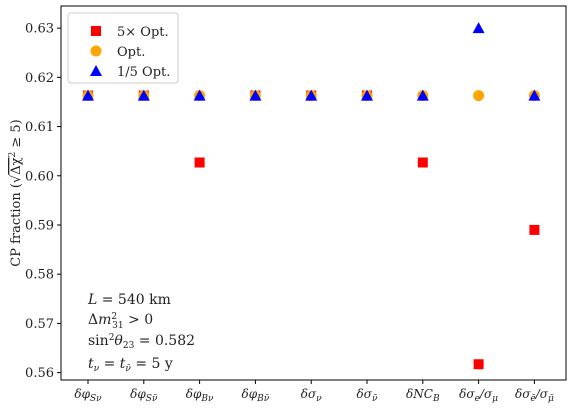 The width and height of the screenshot is (572, 415). Describe the element at coordinates (39, 373) in the screenshot. I see `y-tick-label: 0.56` at that location.